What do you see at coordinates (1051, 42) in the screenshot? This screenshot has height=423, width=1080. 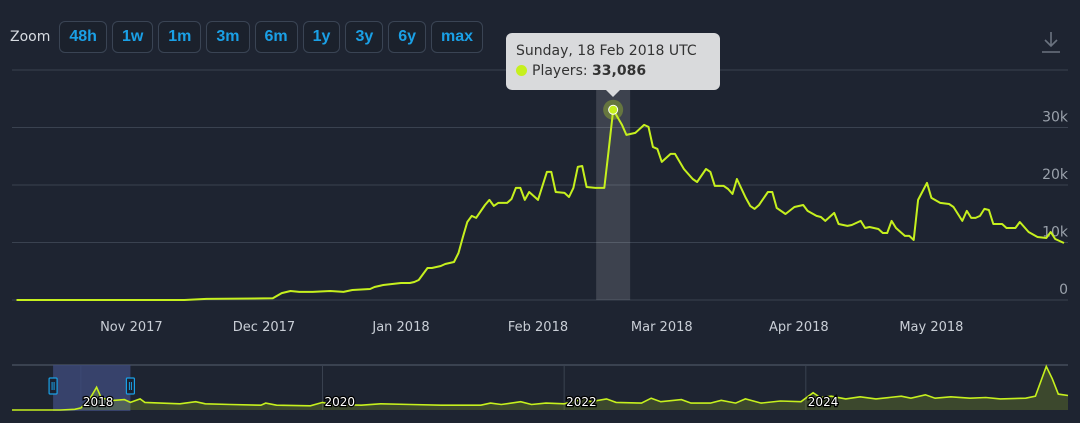 I see `download-icon` at bounding box center [1051, 42].